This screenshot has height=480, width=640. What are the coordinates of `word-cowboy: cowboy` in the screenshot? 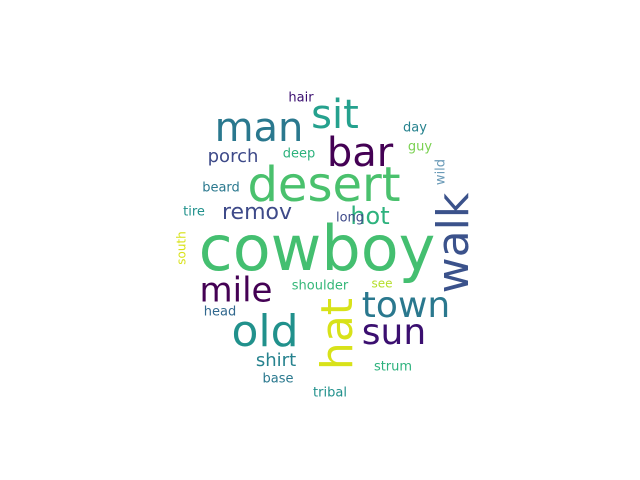 It's located at (317, 248).